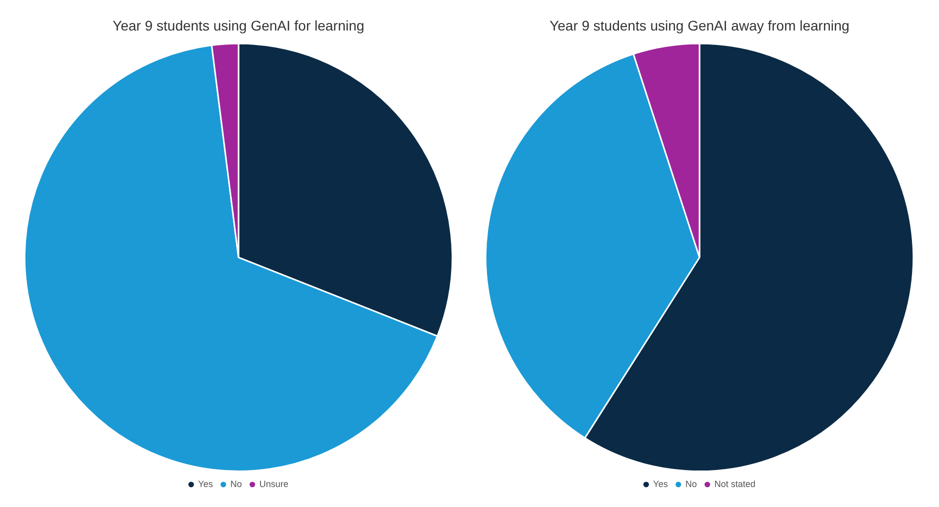 This screenshot has width=939, height=507. Describe the element at coordinates (238, 25) in the screenshot. I see `chart-title: Year 9 students using GenAI for learning` at that location.